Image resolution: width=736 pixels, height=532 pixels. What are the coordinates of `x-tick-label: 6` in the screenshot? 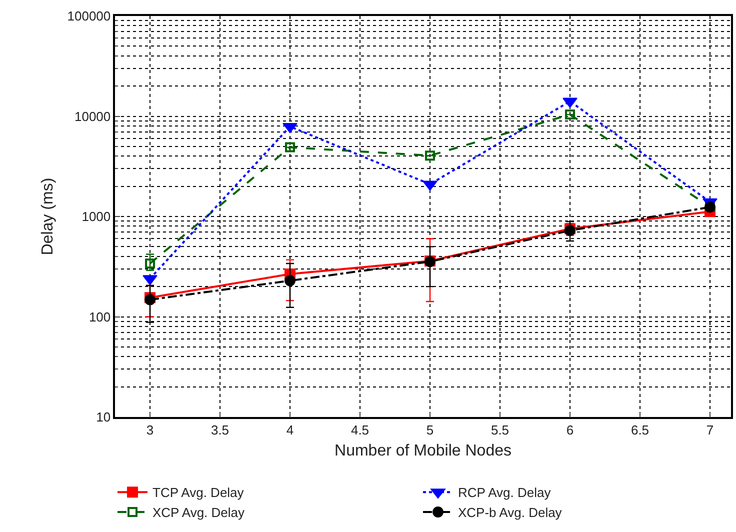 It's located at (570, 430).